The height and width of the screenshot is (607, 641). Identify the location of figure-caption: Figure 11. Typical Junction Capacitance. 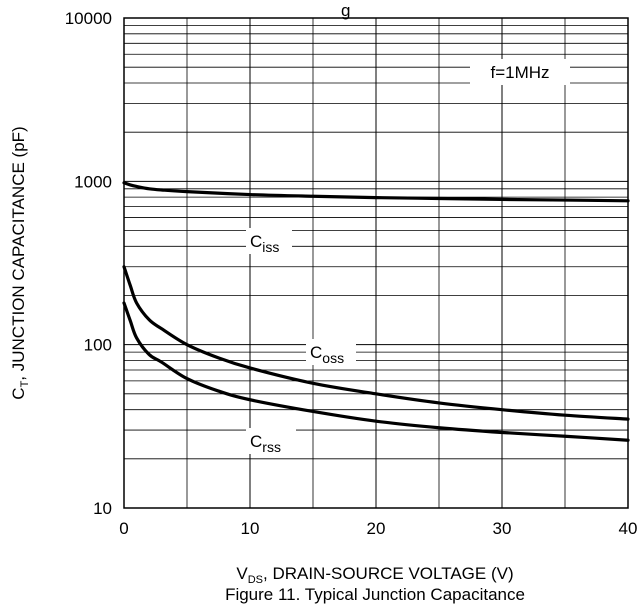
(375, 594).